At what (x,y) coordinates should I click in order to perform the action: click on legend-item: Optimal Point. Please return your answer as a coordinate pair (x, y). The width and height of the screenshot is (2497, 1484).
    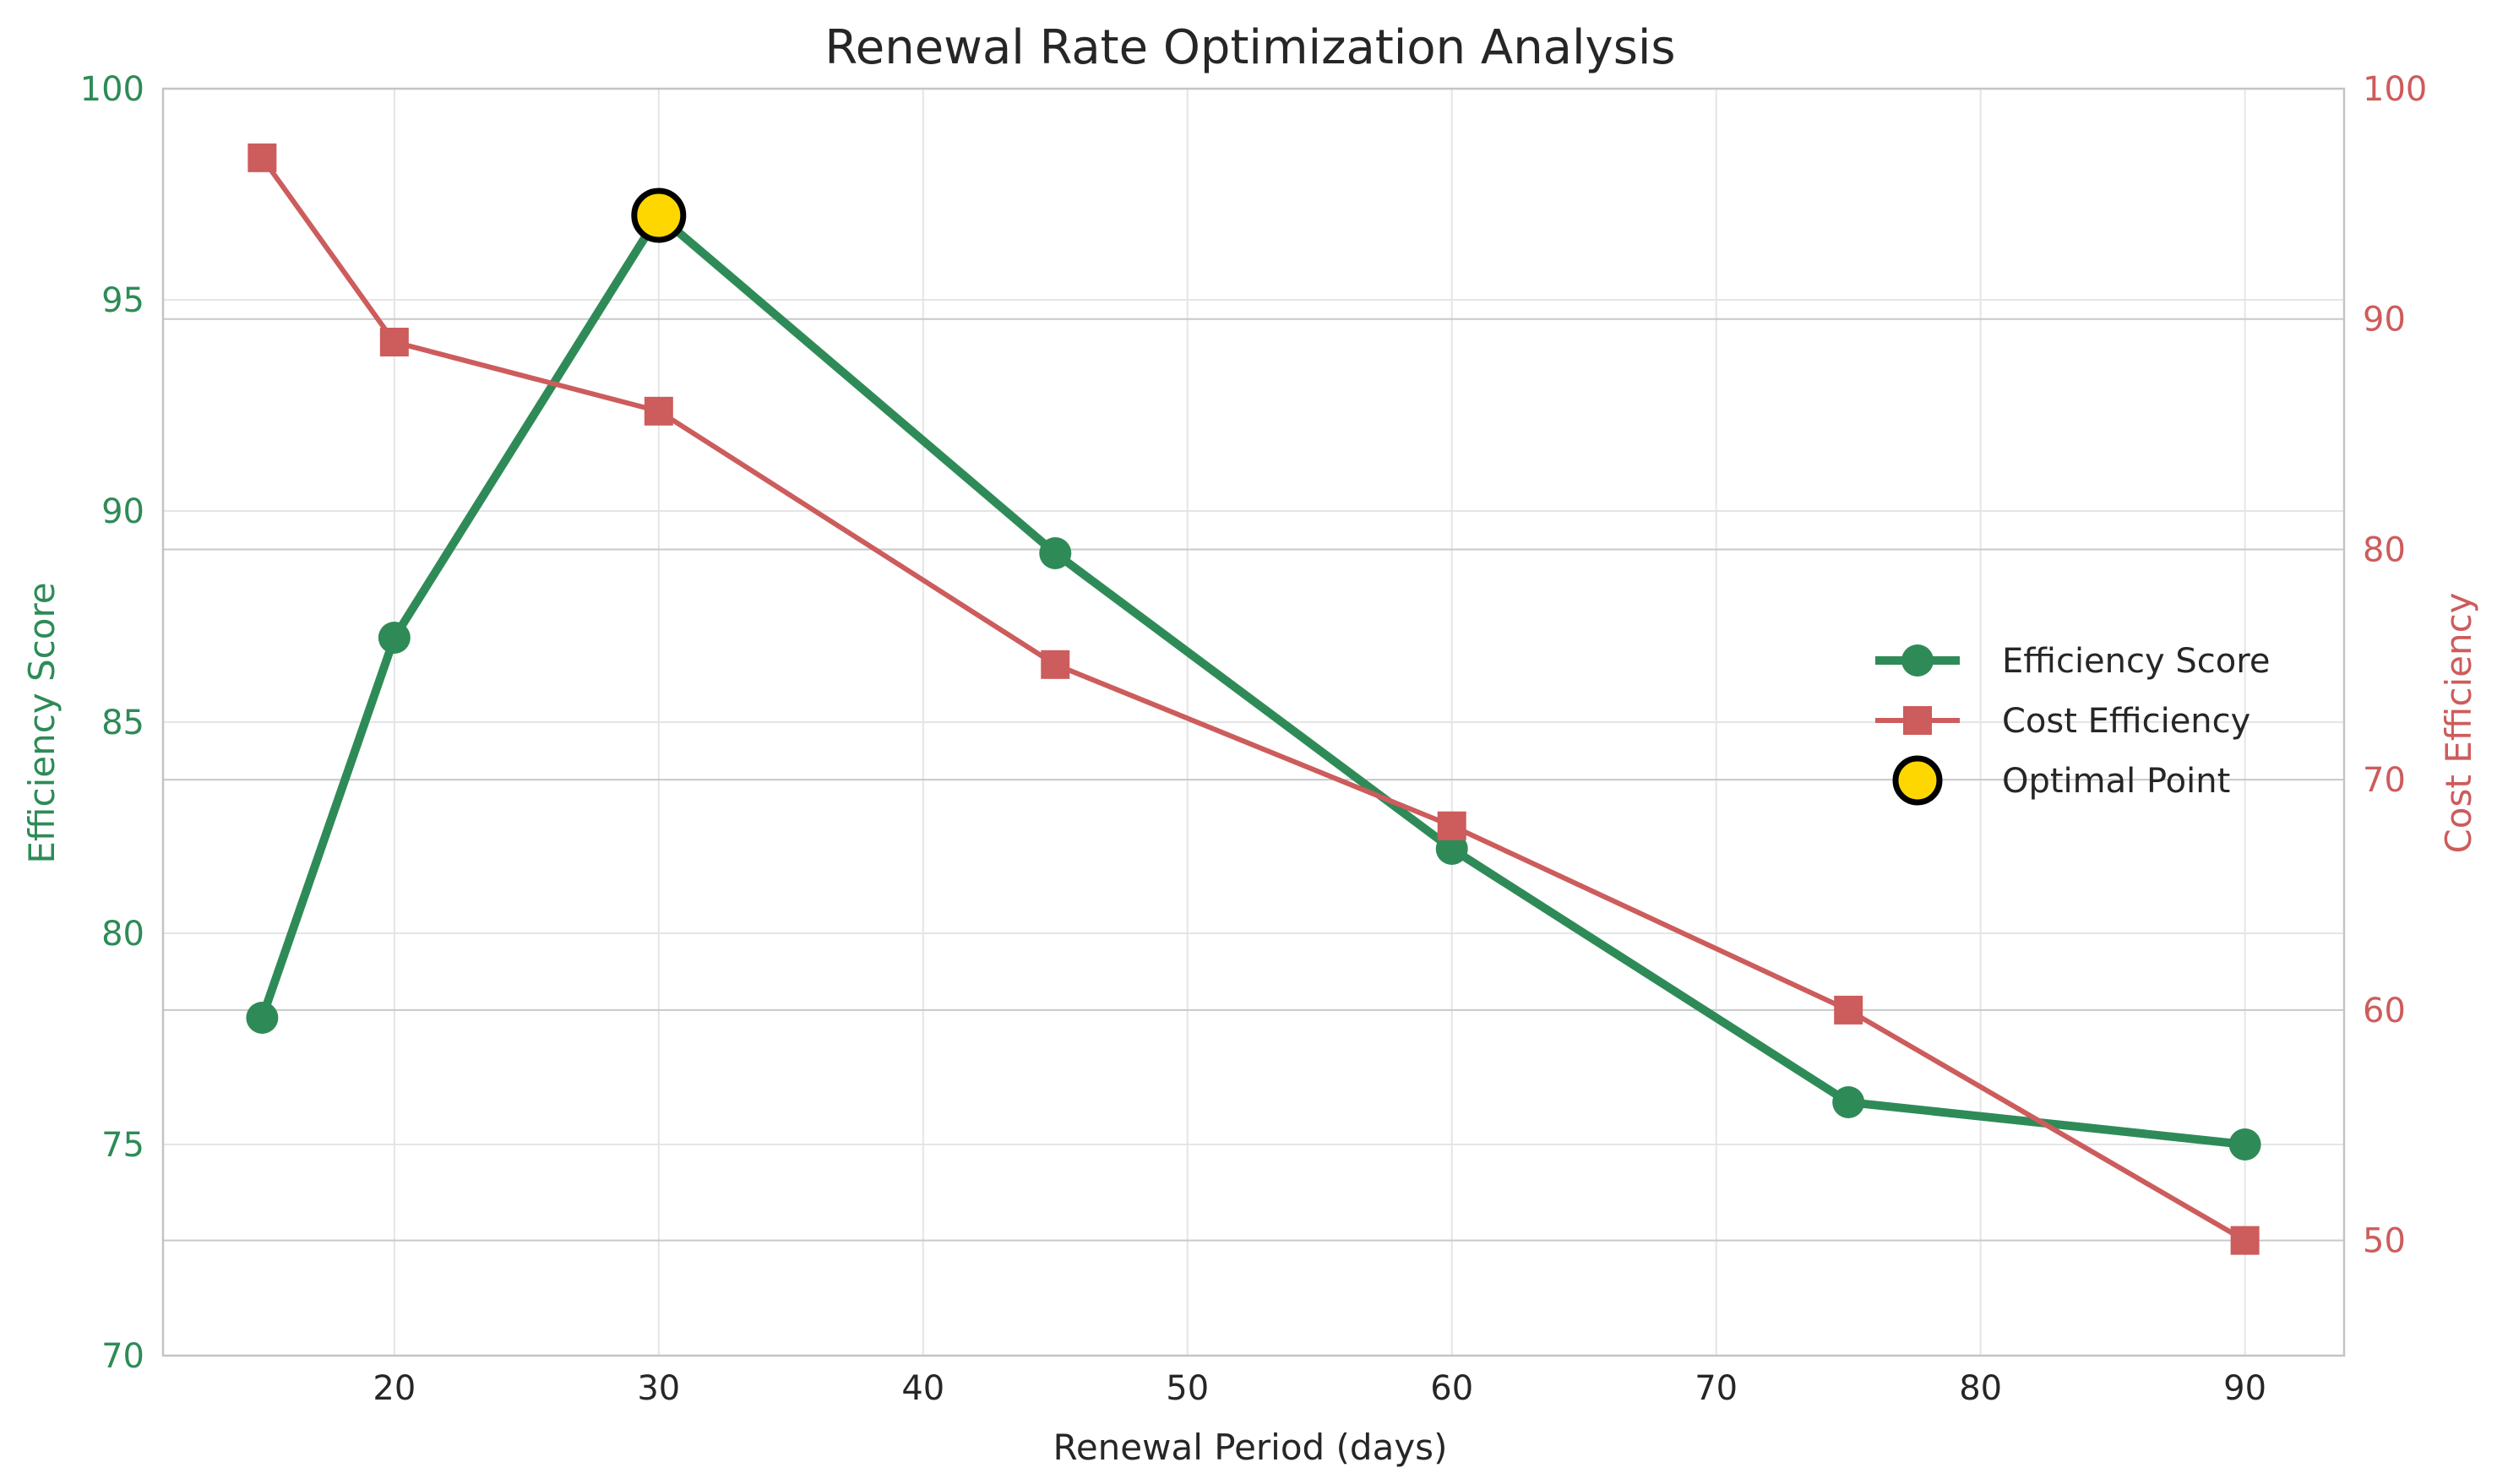
    Looking at the image, I should click on (2061, 780).